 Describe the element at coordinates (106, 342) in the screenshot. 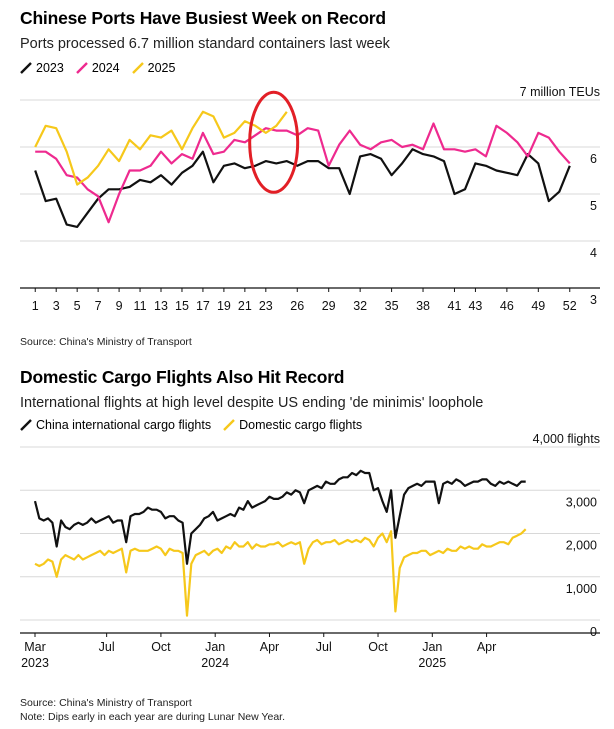

I see `chart1-source: Source: China's Ministry of Transport` at that location.